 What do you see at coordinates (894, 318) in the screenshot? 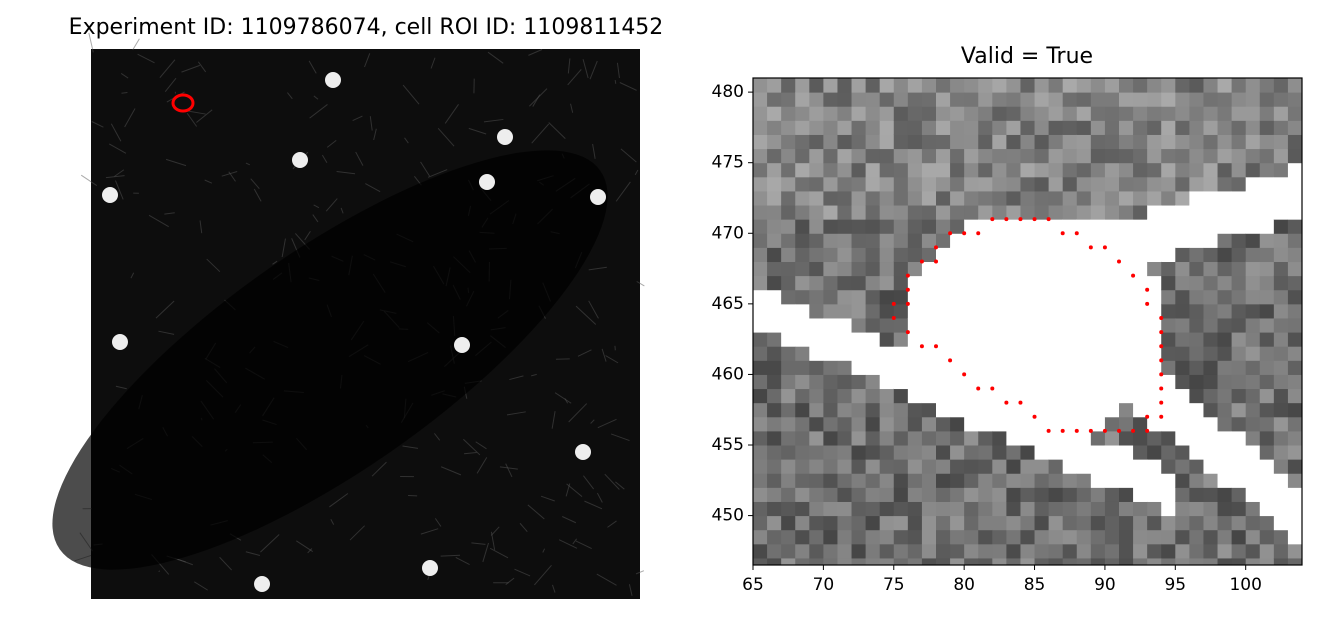
I see `contour-point` at bounding box center [894, 318].